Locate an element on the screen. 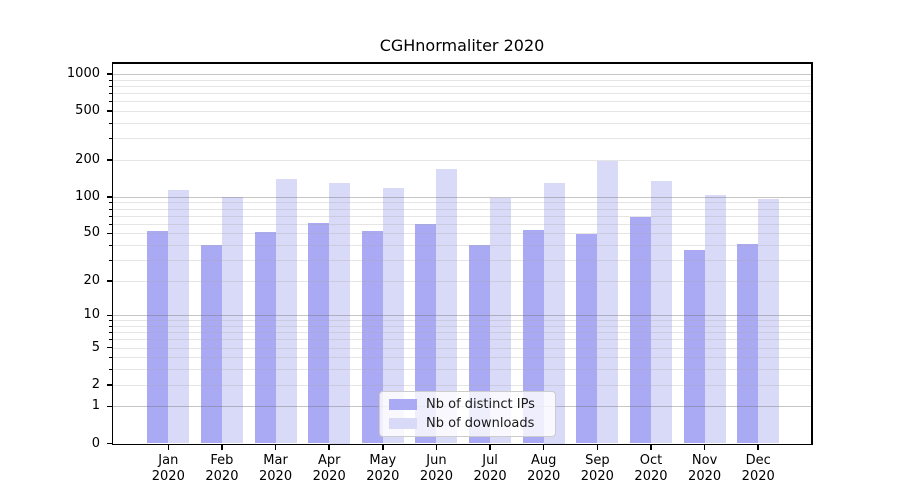 The width and height of the screenshot is (900, 500). bar-jan-distinct-ips is located at coordinates (158, 337).